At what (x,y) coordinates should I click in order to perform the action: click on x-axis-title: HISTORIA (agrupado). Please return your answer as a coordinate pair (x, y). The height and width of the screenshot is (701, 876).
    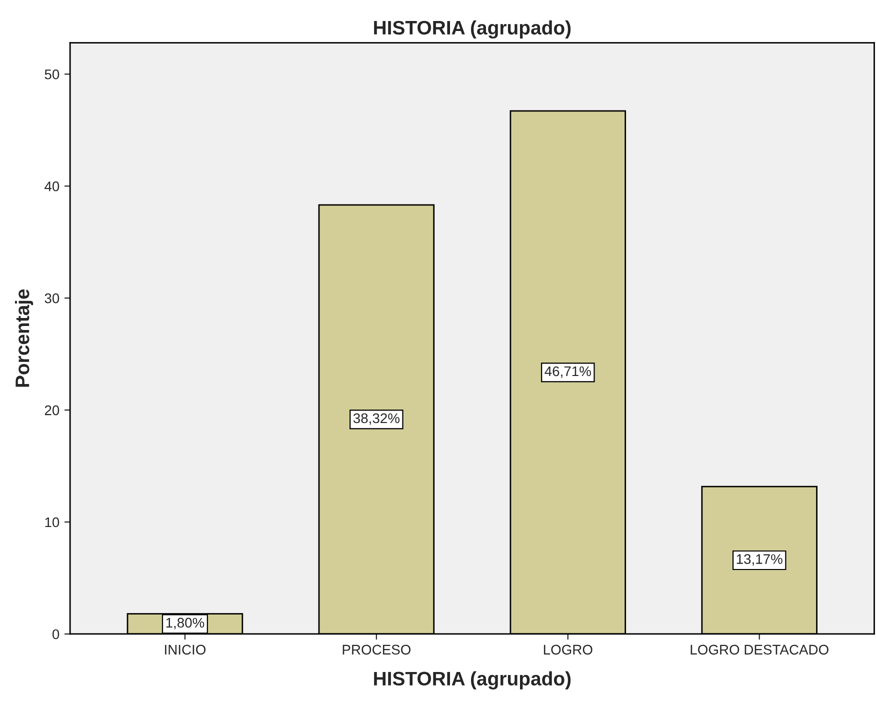
    Looking at the image, I should click on (472, 680).